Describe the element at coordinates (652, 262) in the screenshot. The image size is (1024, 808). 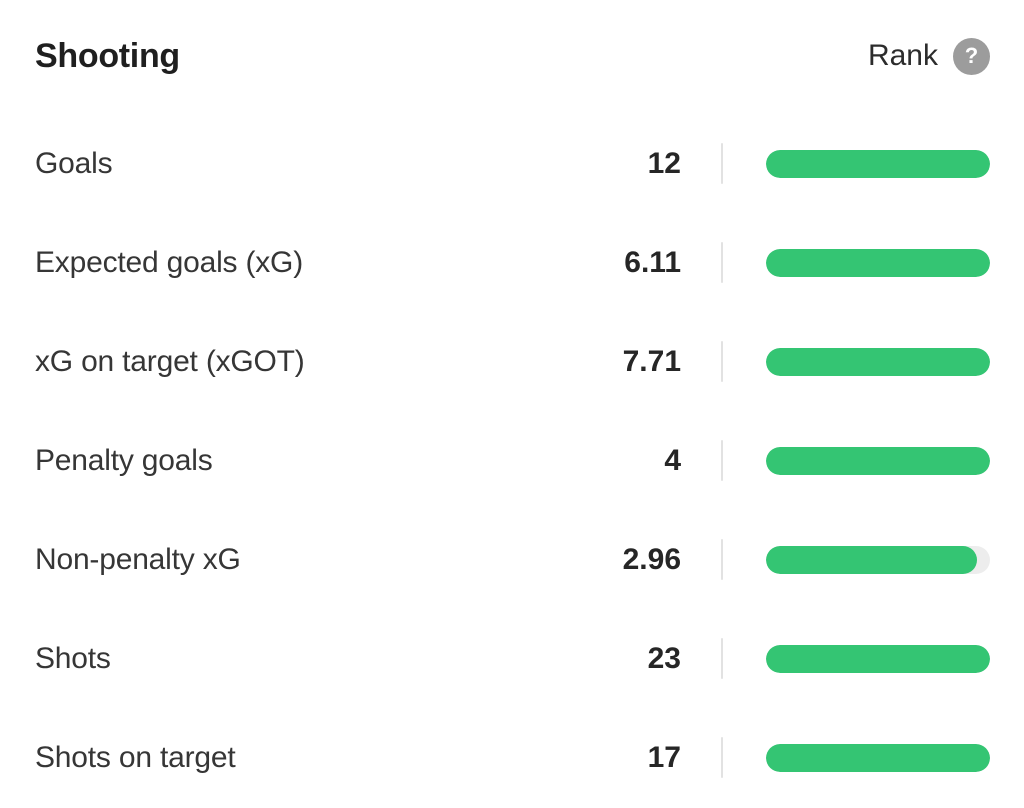
I see `stat-value: 6.11` at that location.